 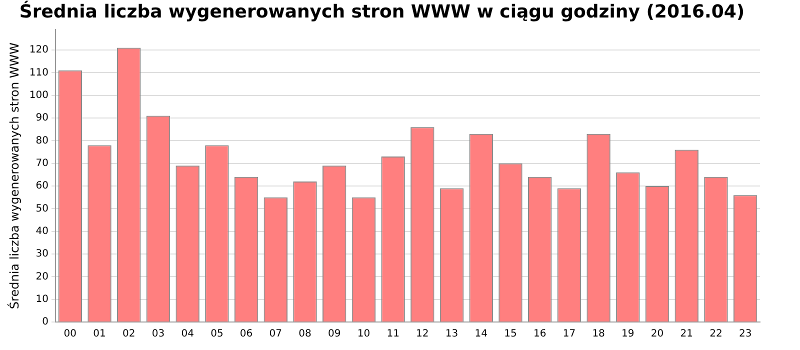 What do you see at coordinates (745, 334) in the screenshot?
I see `x-tick-label: 23` at bounding box center [745, 334].